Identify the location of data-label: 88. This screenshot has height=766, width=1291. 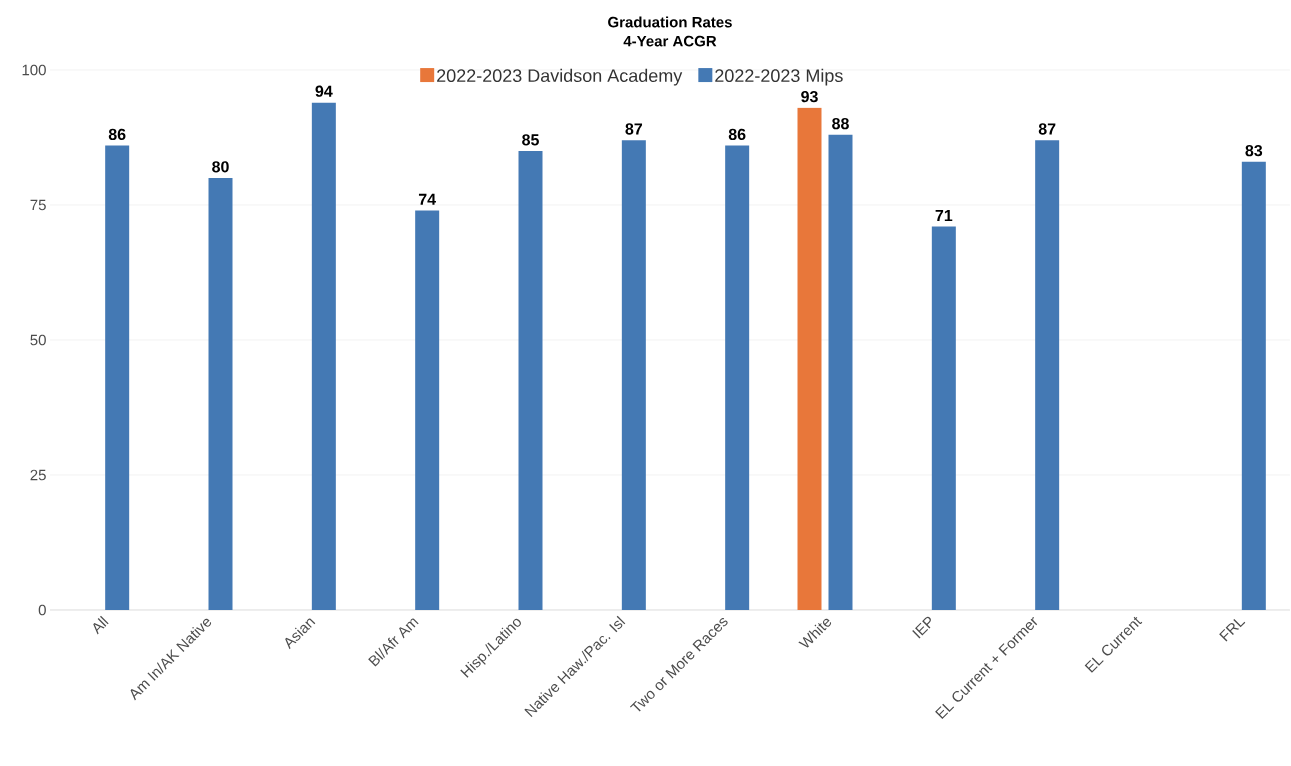
(840, 123).